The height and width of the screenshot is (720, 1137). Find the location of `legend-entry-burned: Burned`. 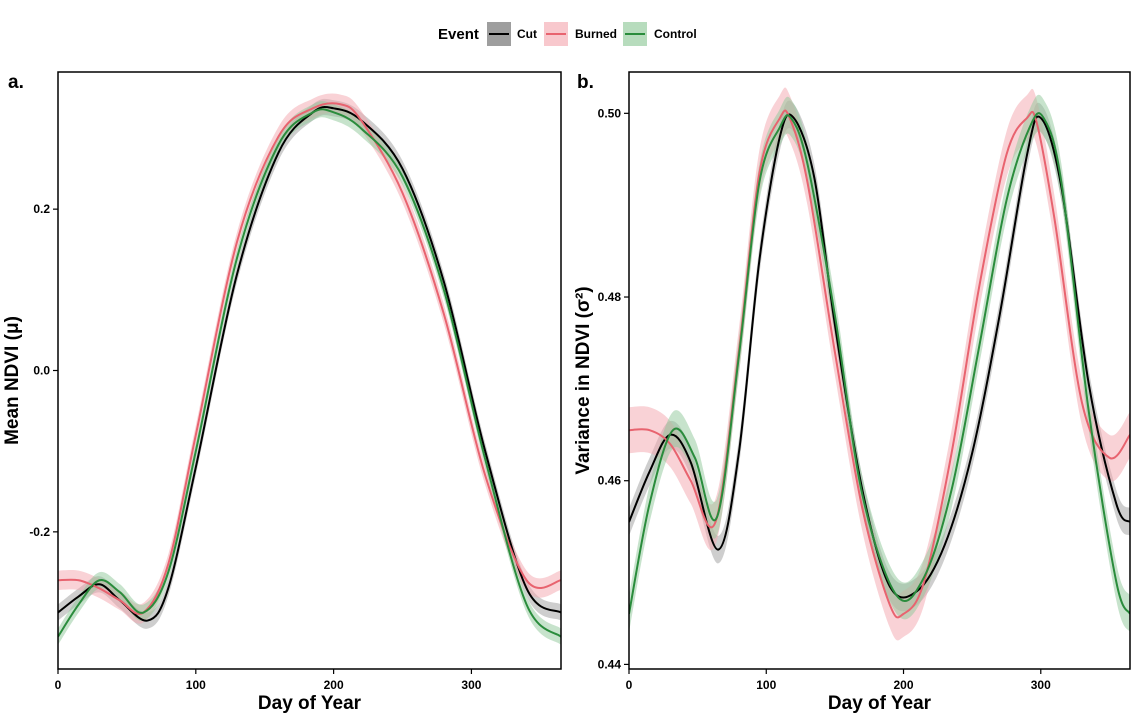

legend-entry-burned: Burned is located at coordinates (580, 34).